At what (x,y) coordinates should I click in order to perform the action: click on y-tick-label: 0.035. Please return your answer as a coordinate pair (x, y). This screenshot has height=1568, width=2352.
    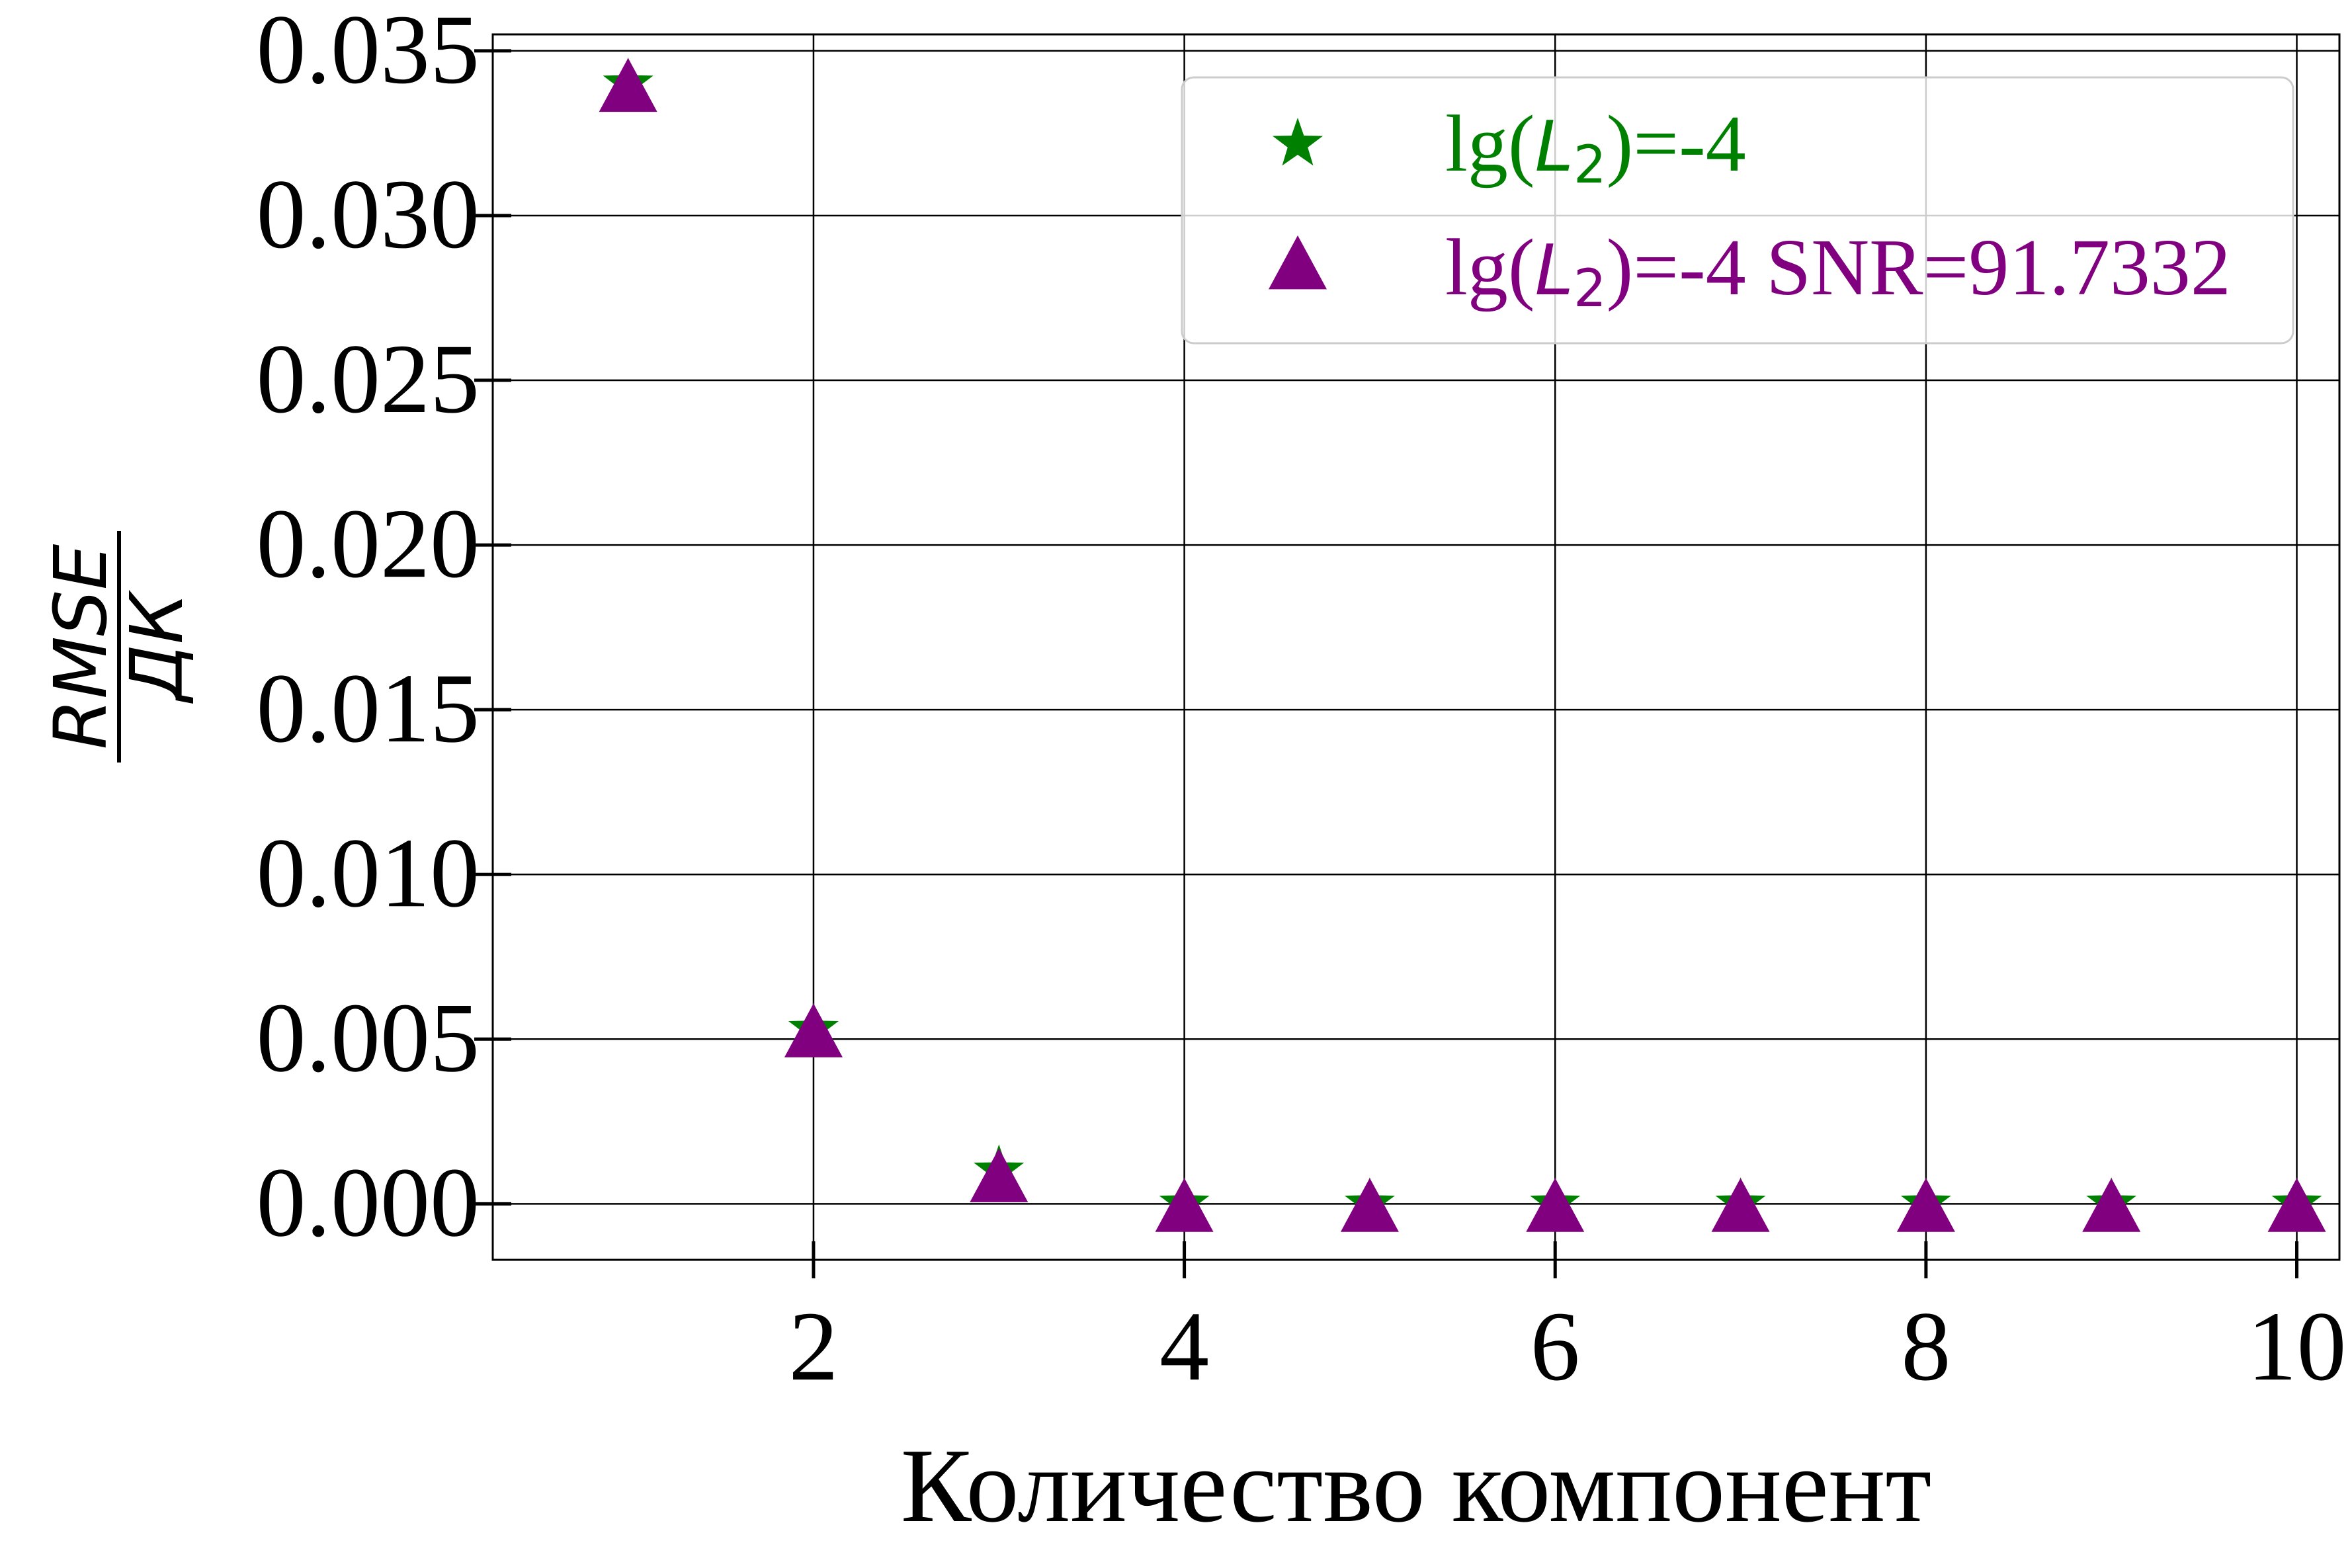
    Looking at the image, I should click on (368, 52).